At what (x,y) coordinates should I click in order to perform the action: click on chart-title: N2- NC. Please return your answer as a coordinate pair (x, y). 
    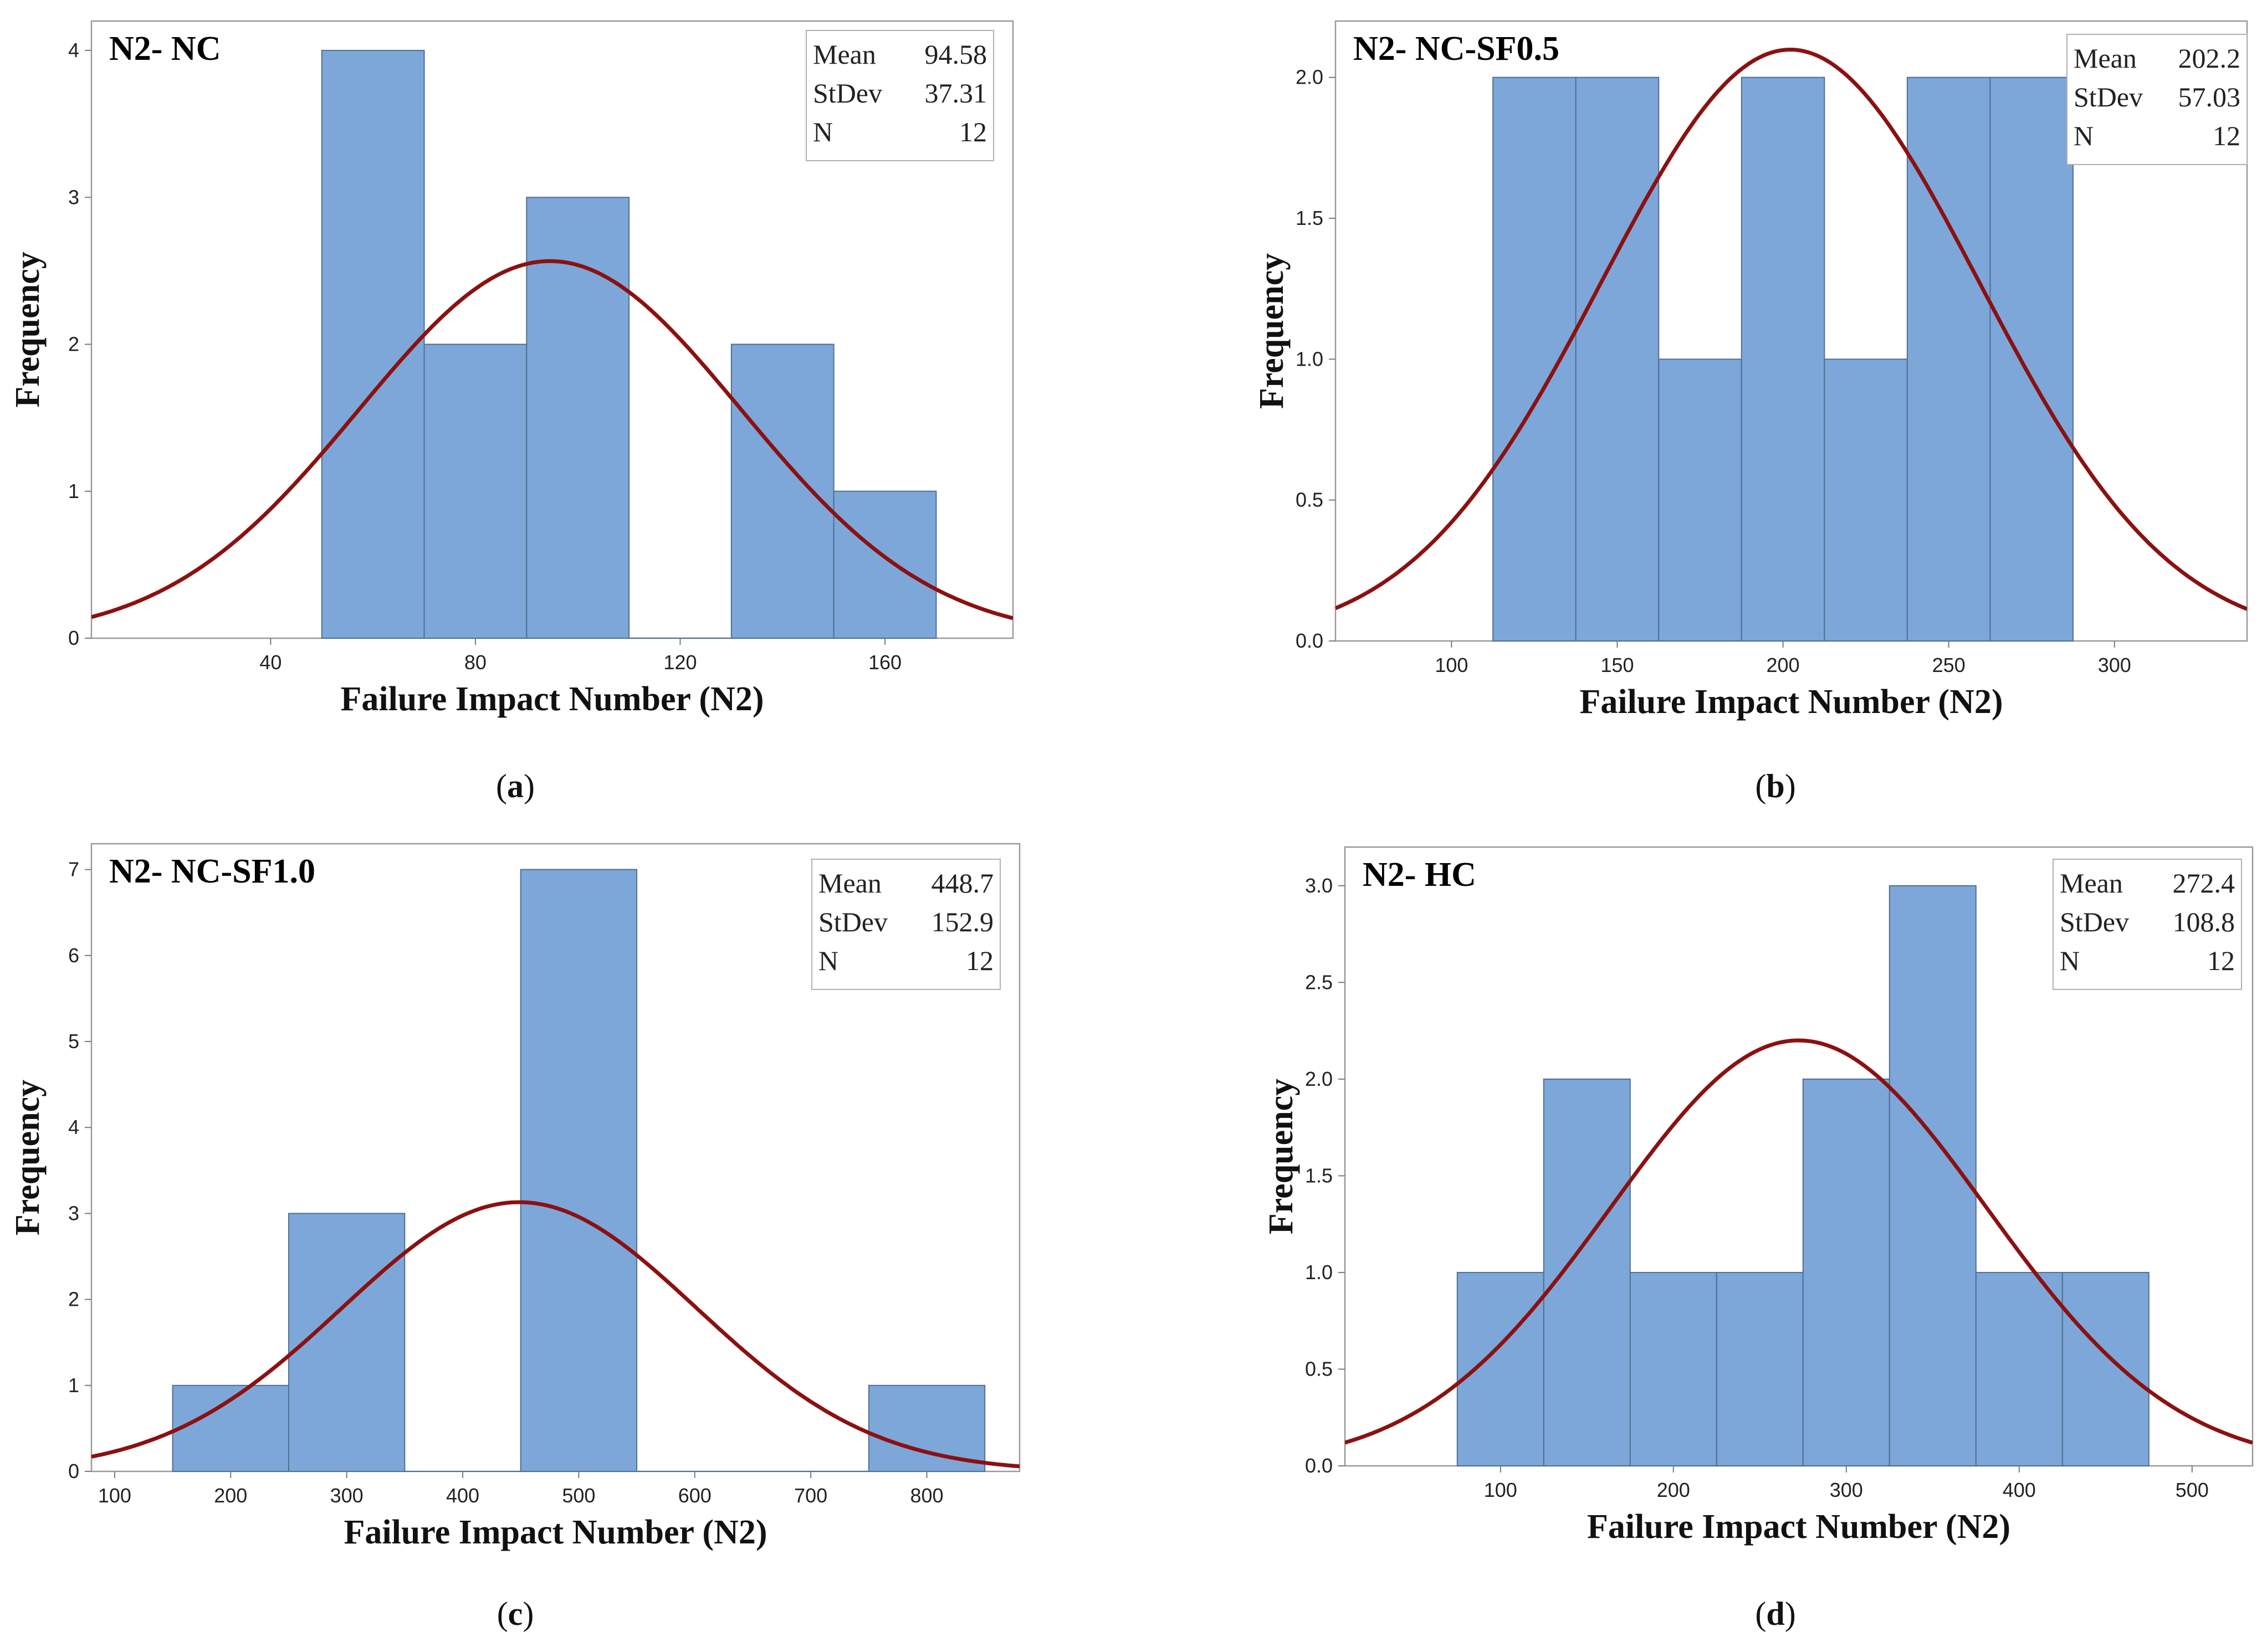
    Looking at the image, I should click on (165, 49).